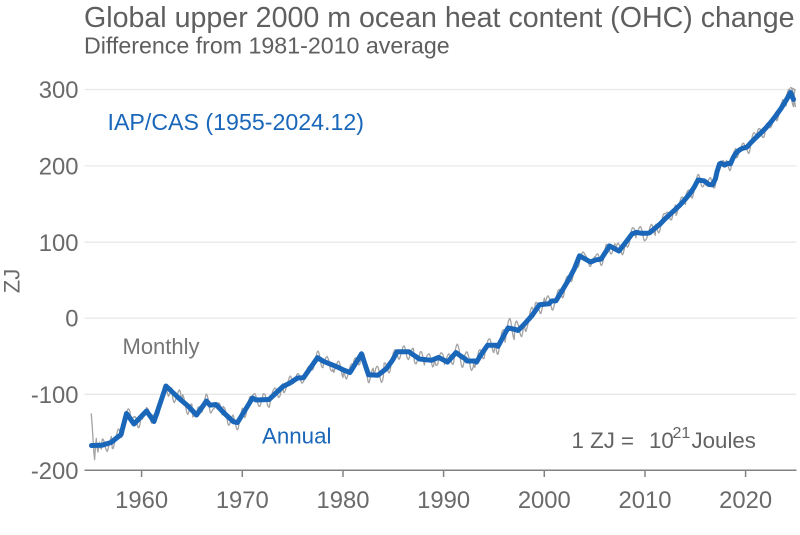 The height and width of the screenshot is (535, 800). Describe the element at coordinates (682, 433) in the screenshot. I see `svg-text: 21` at that location.